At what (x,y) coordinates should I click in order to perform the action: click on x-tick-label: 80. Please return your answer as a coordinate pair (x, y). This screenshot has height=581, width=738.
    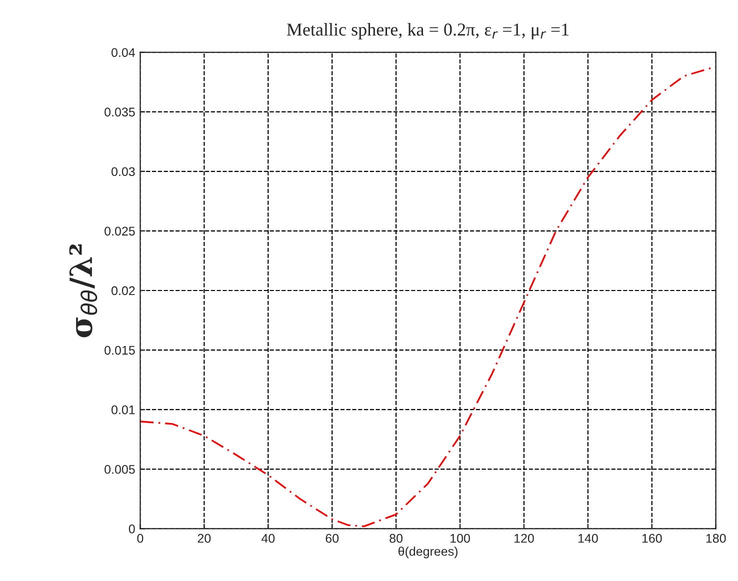
    Looking at the image, I should click on (396, 538).